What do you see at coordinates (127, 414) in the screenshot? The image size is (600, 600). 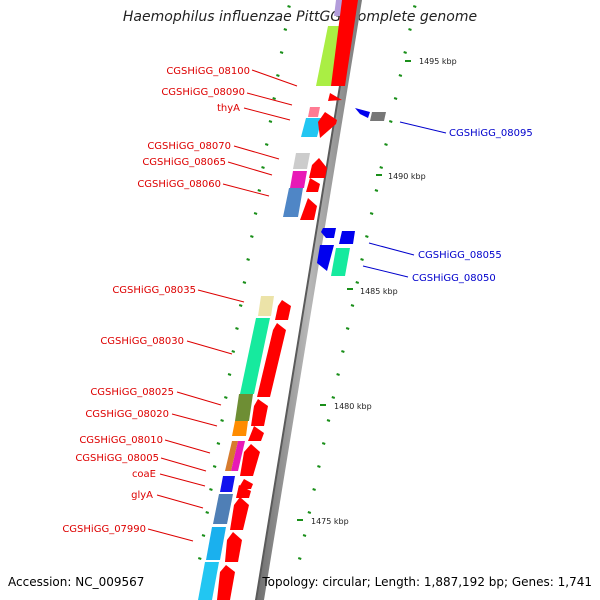 I see `gene-label: CGSHiGG_08020` at bounding box center [127, 414].